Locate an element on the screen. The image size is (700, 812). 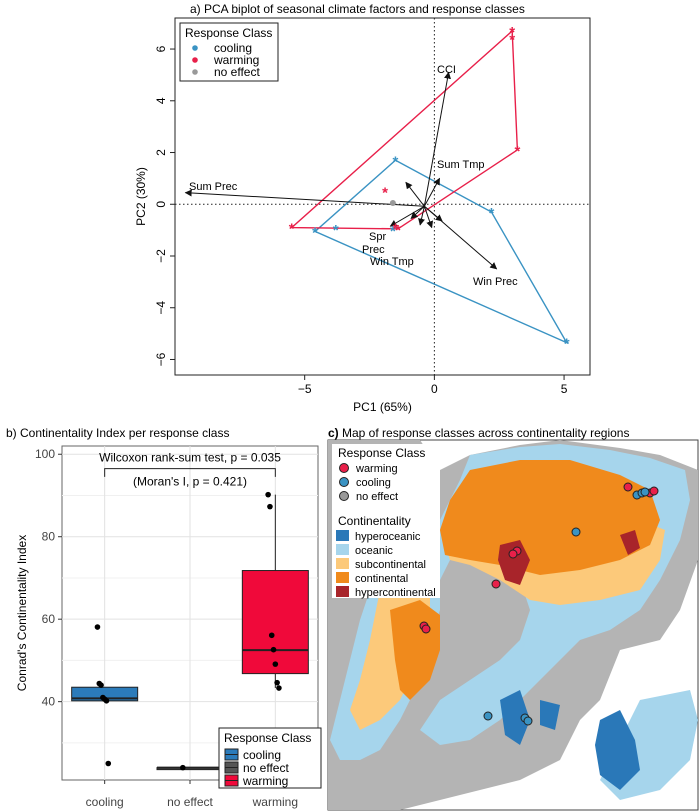
pca-y-axis-label: PC2 (30%) is located at coordinates (141, 196).